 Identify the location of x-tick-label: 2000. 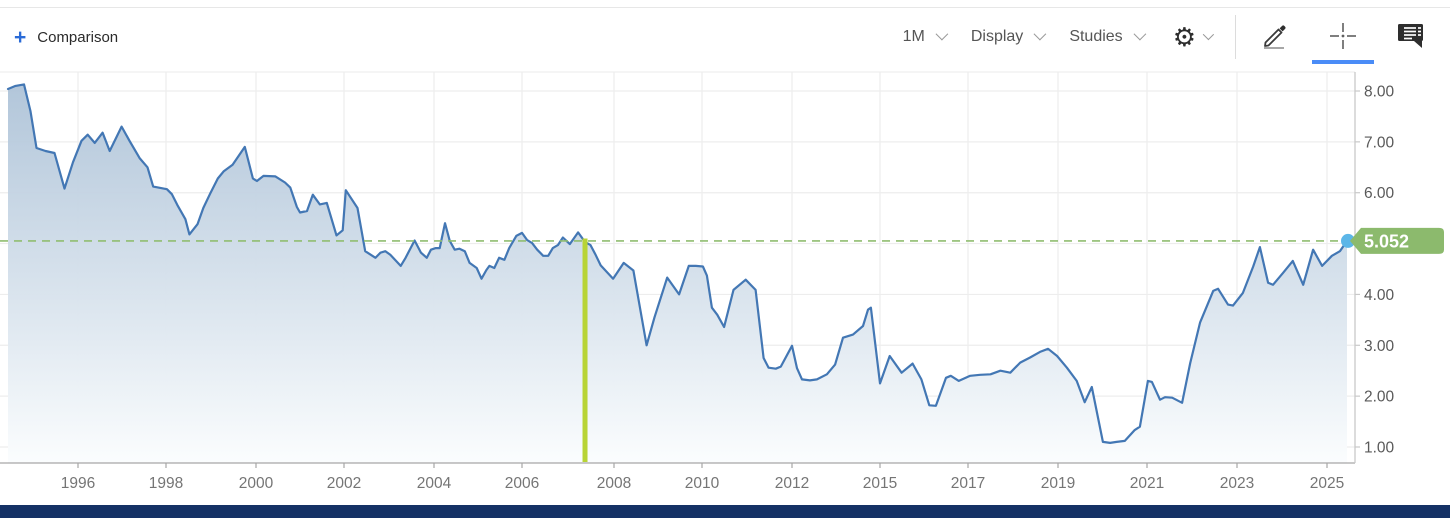
(256, 483).